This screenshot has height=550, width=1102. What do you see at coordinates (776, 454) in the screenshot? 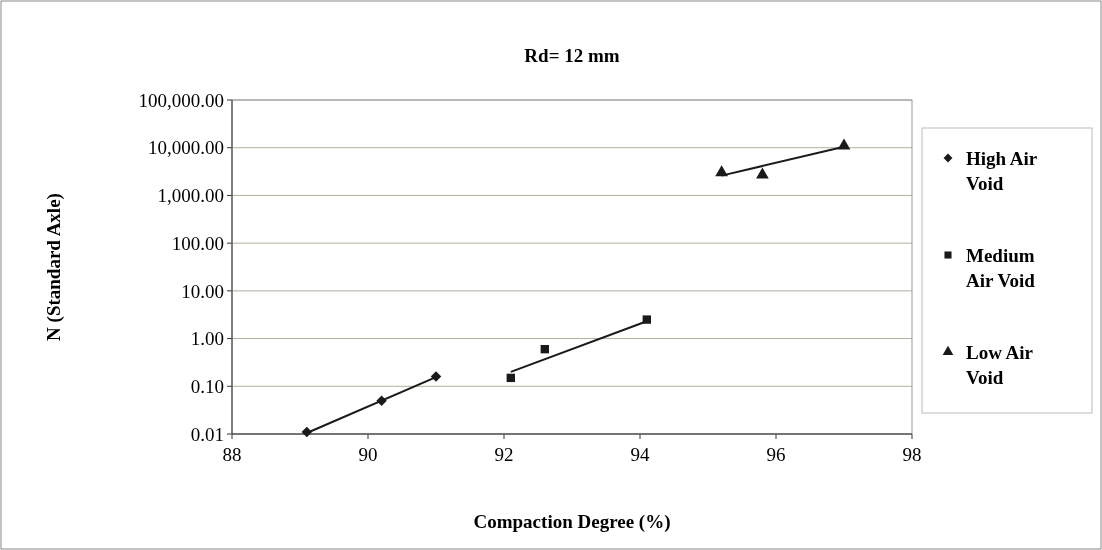
I see `x-tick-label: 96` at bounding box center [776, 454].